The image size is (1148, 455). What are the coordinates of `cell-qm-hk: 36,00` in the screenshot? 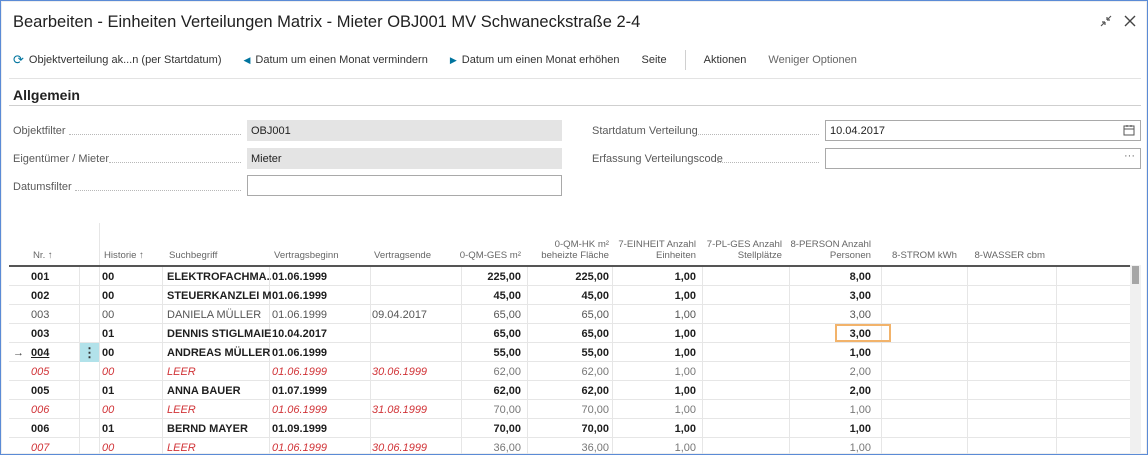 It's located at (595, 447).